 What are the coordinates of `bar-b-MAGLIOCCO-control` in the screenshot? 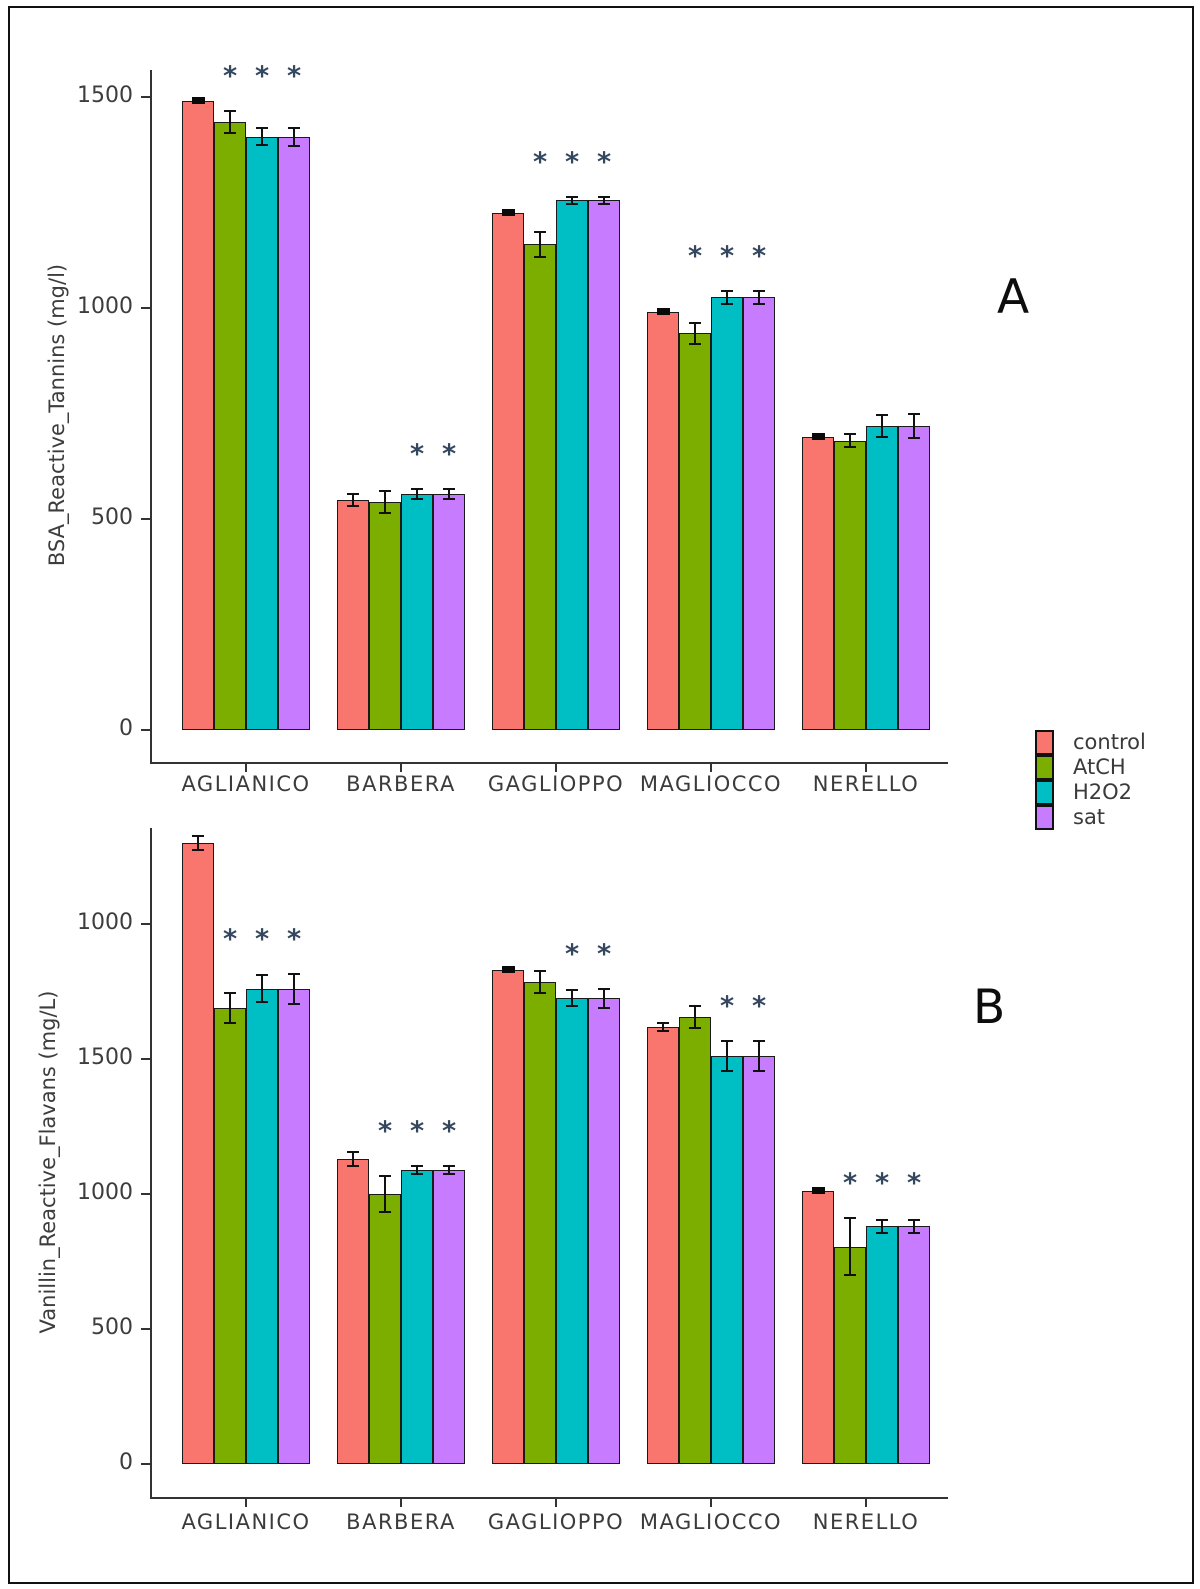 It's located at (663, 1245).